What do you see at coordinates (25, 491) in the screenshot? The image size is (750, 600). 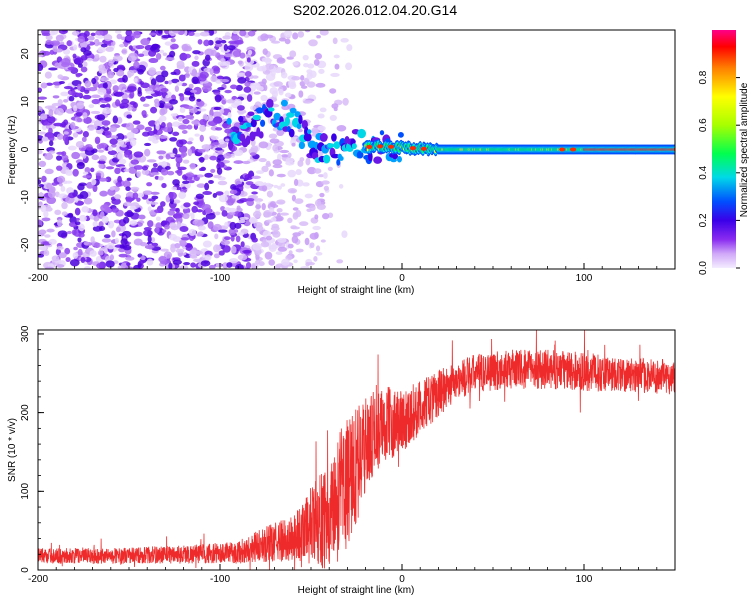 I see `snr-y-tick-label: 100` at bounding box center [25, 491].